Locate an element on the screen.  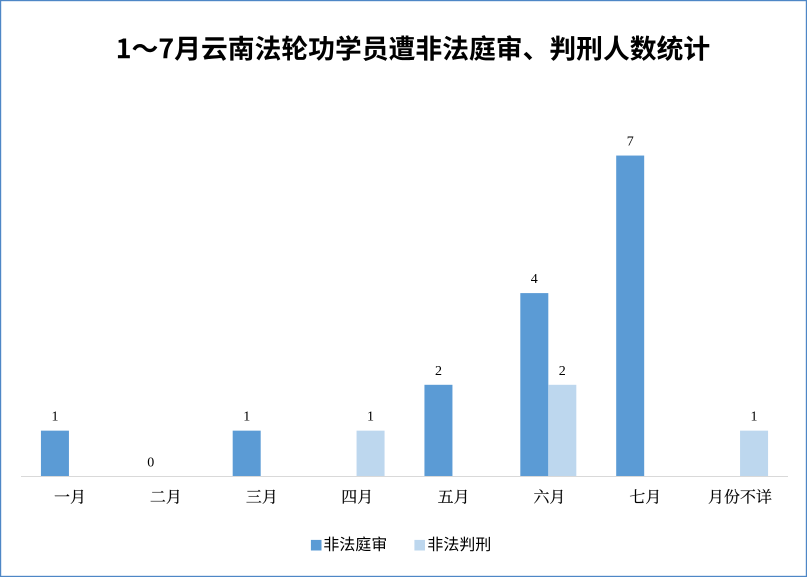
svg-text: 4 is located at coordinates (534, 279).